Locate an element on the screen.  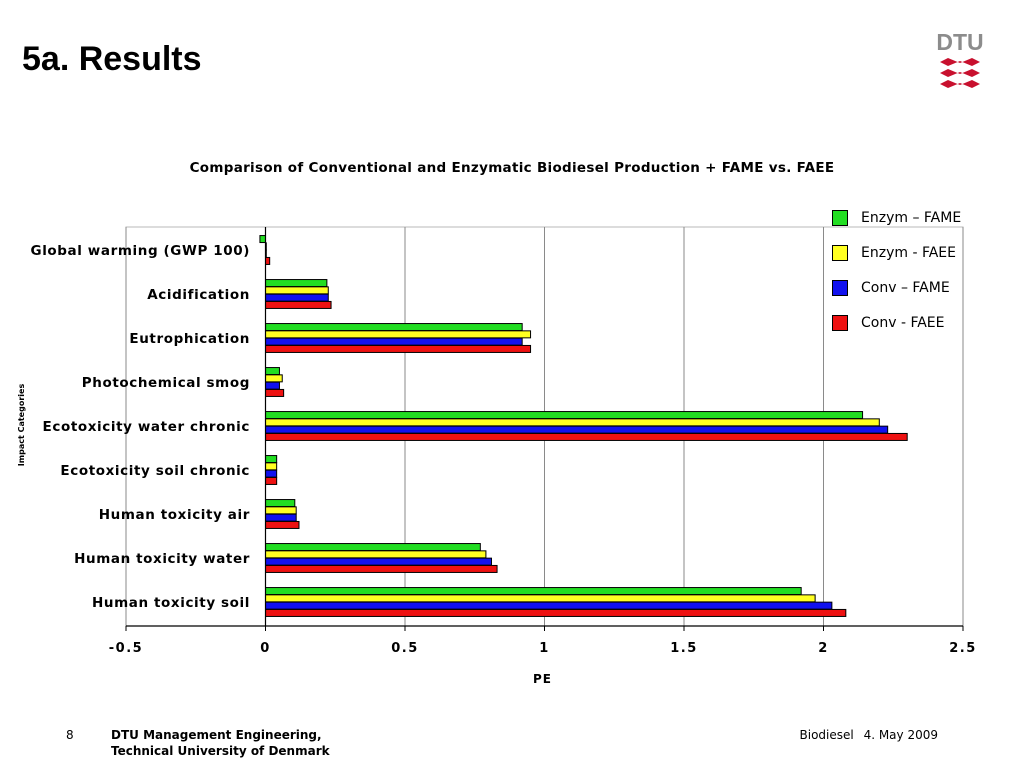
category-label-0: Global warming (GWP 100) is located at coordinates (140, 251).